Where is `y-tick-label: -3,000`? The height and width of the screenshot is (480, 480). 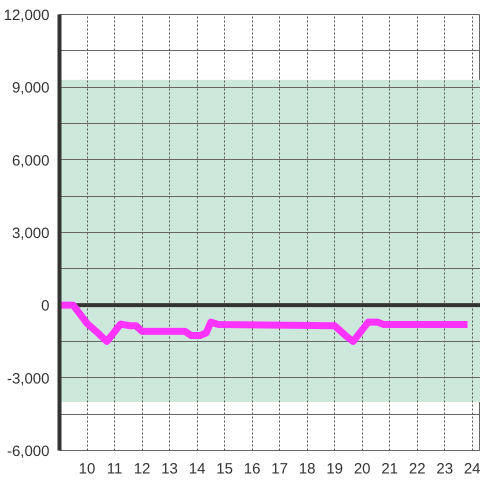
y-tick-label: -3,000 is located at coordinates (28, 379).